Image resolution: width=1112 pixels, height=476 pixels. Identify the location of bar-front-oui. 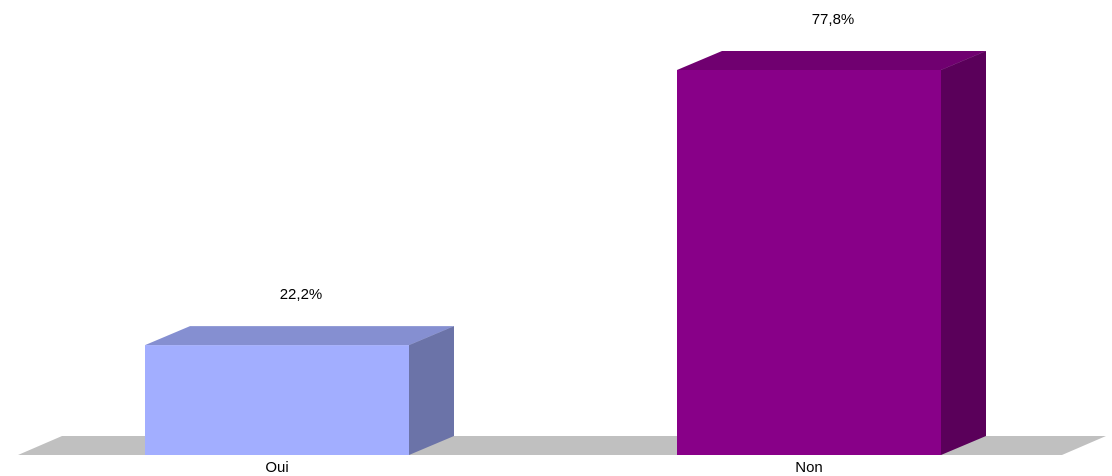
(277, 400).